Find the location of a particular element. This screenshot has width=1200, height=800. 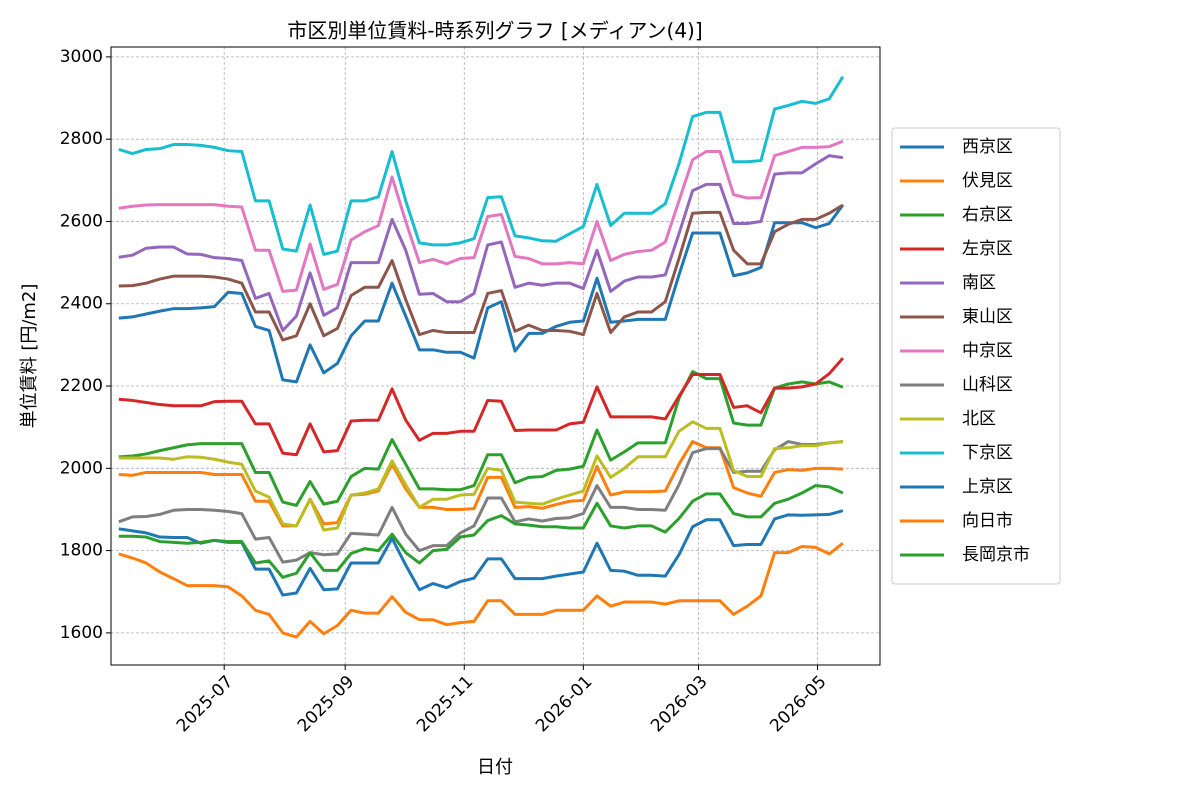

legend-label: 左京区 is located at coordinates (987, 249).